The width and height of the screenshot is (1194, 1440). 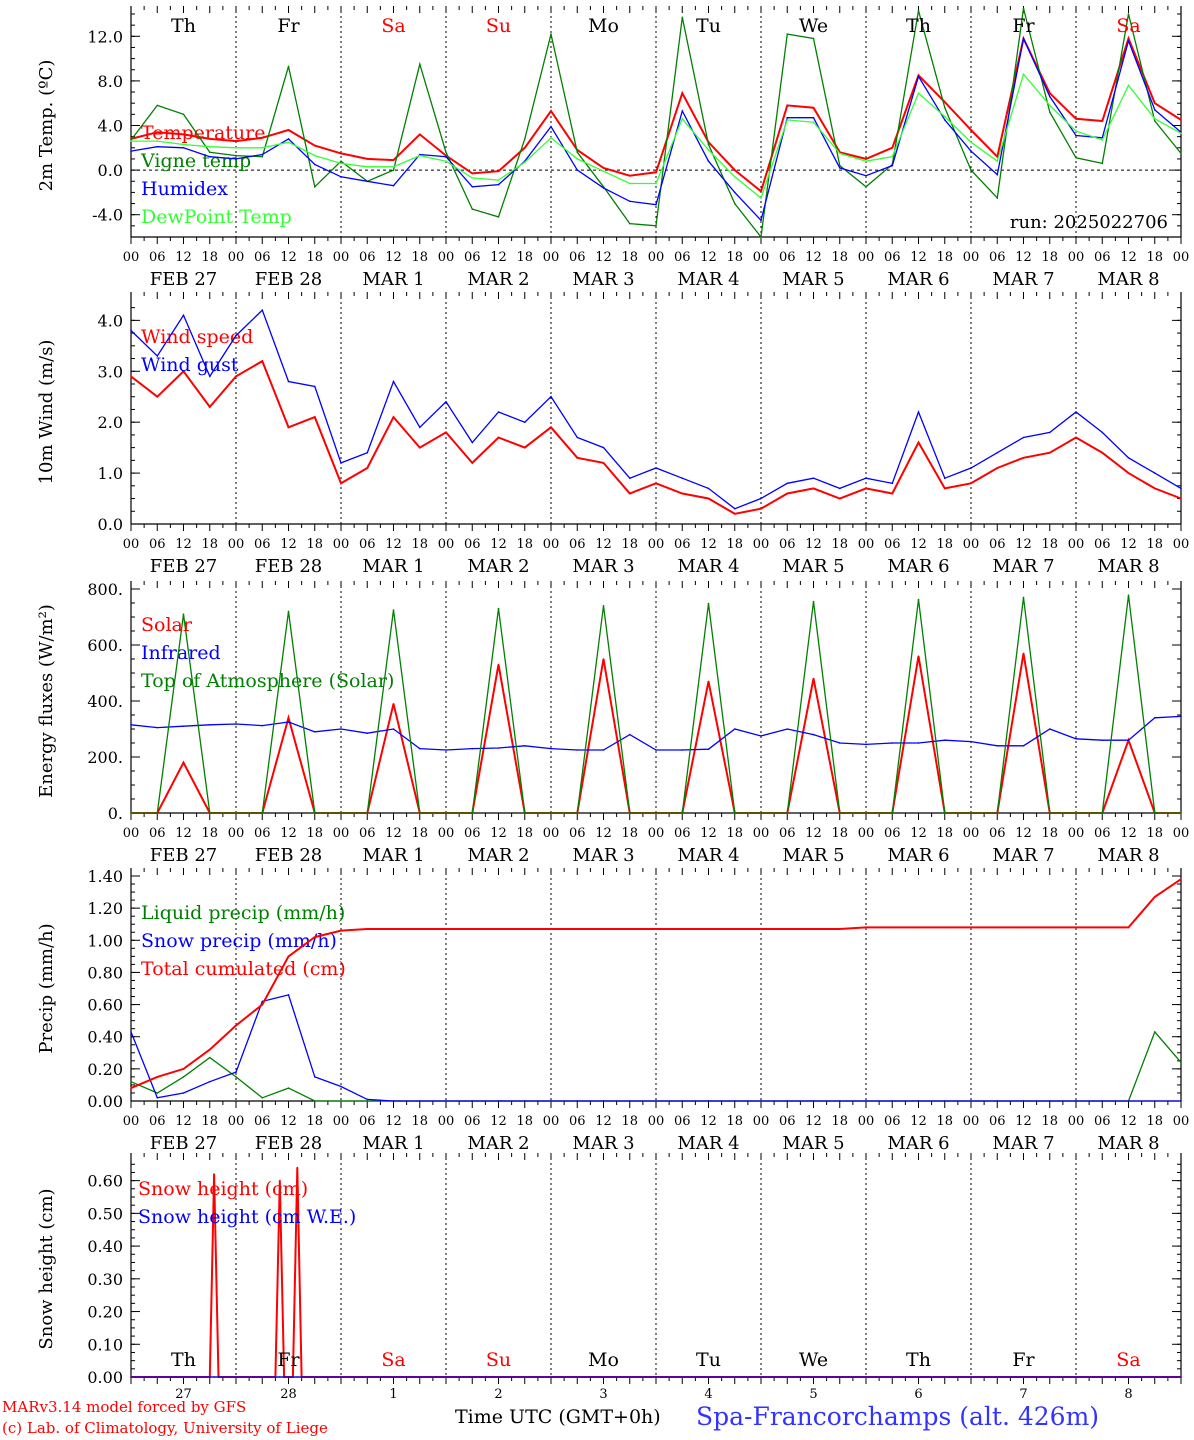 What do you see at coordinates (1023, 26) in the screenshot?
I see `day-of-week-label: Fr` at bounding box center [1023, 26].